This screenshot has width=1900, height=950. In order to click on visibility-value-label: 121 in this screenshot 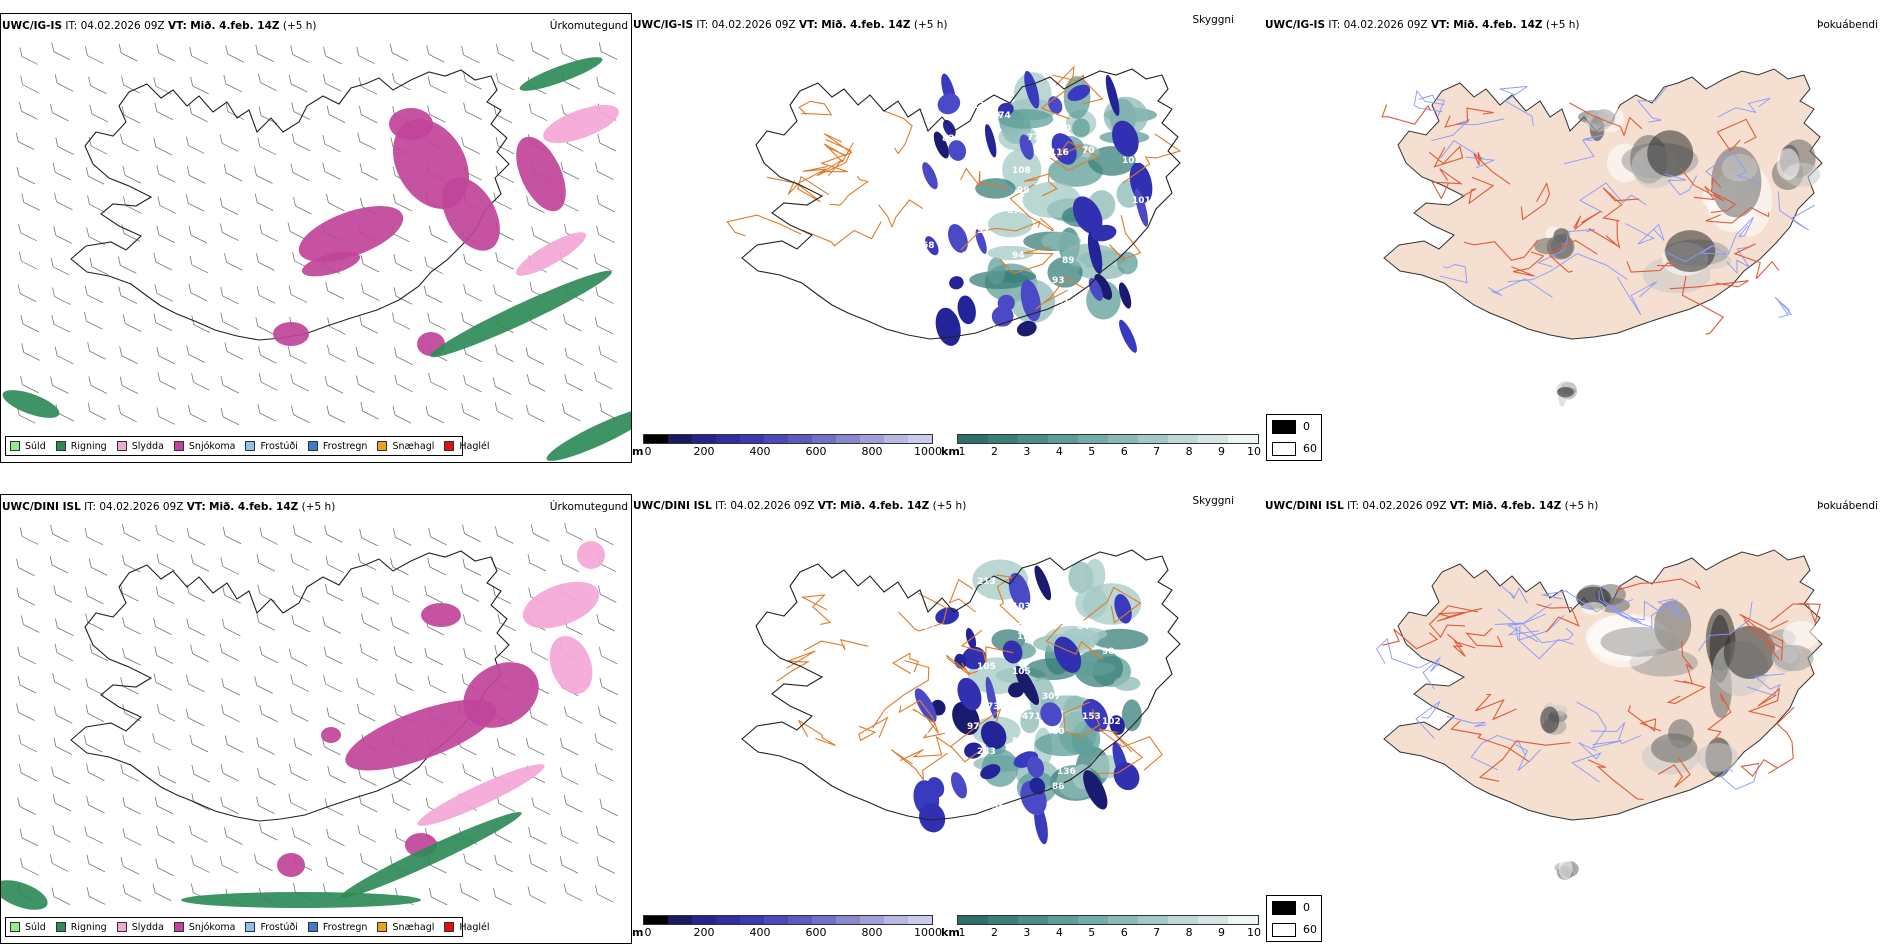, I will do `click(1026, 637)`.